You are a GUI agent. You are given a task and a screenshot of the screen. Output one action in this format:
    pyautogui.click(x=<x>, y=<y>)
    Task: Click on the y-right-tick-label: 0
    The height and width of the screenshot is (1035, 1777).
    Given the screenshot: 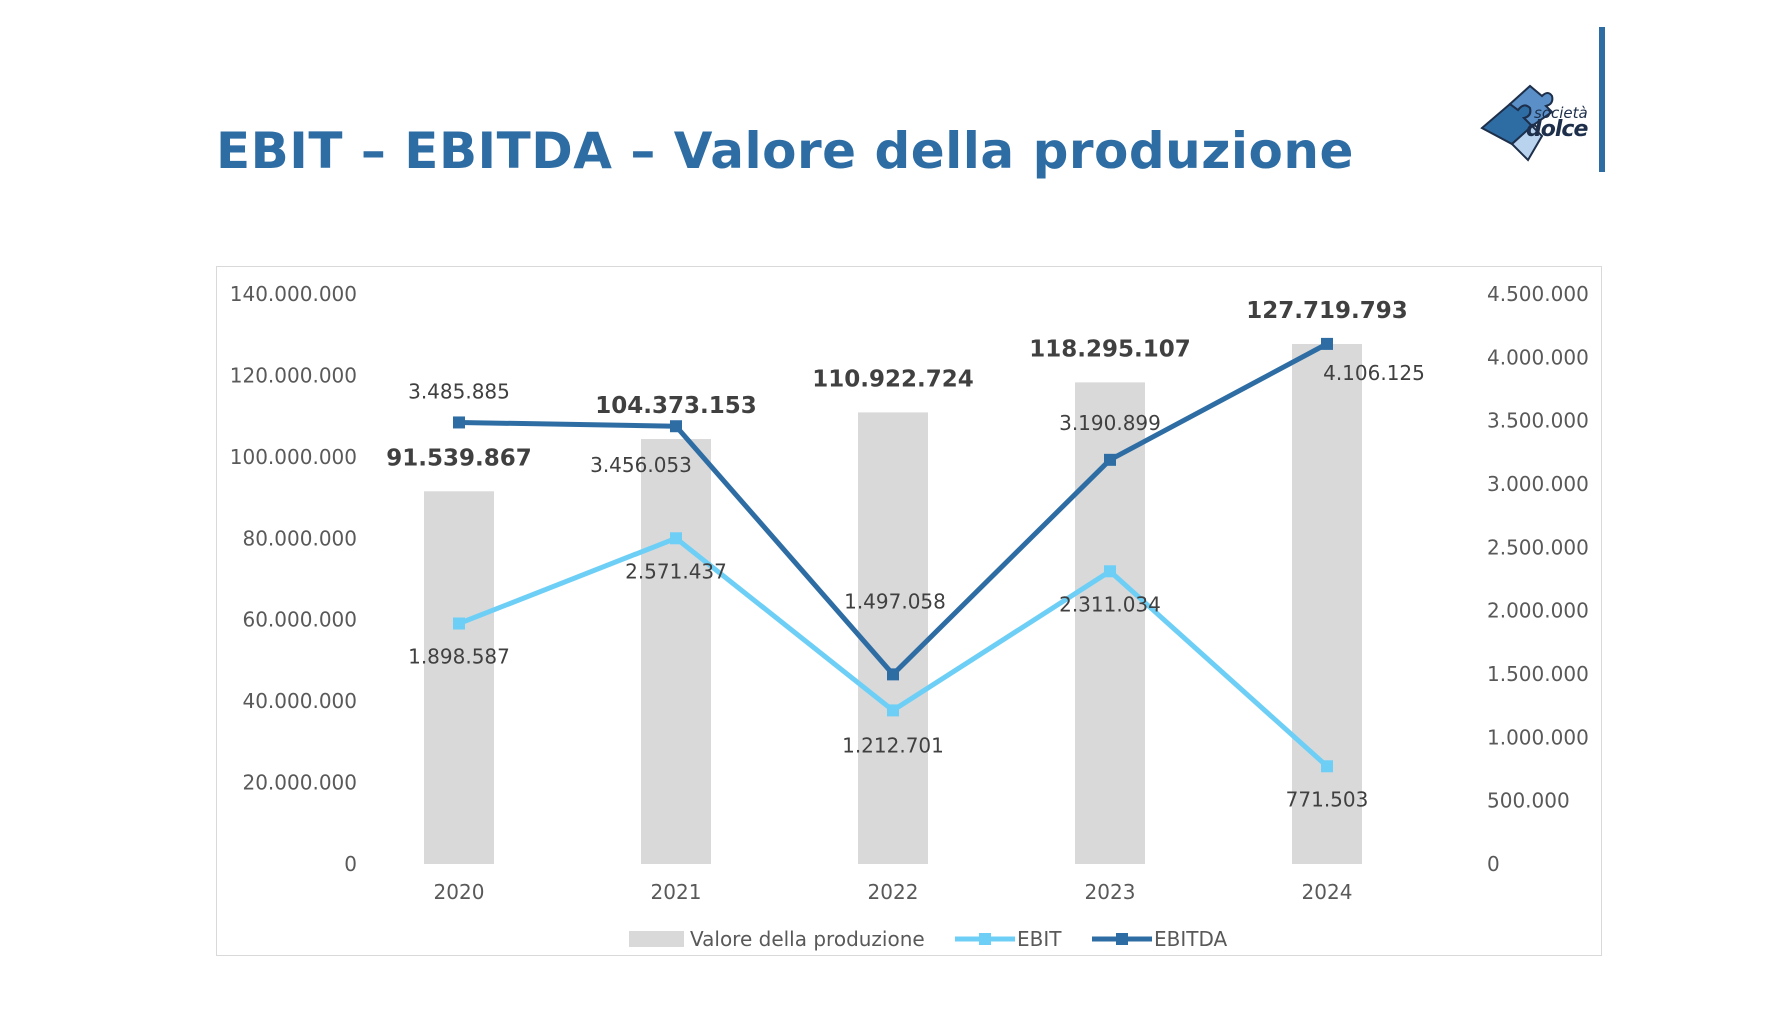 What is the action you would take?
    pyautogui.click(x=1493, y=864)
    